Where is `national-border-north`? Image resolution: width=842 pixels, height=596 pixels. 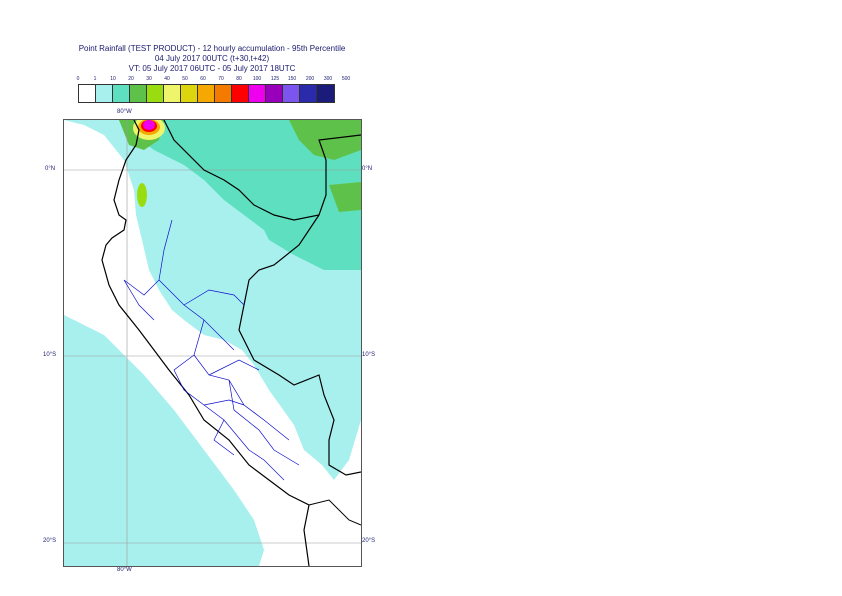
national-border-north is located at coordinates (262, 170).